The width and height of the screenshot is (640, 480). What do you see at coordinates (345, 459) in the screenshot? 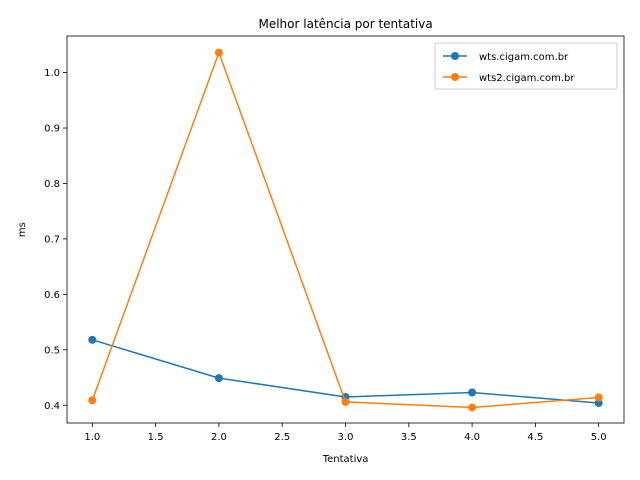
I see `x-axis-label: Tentativa` at bounding box center [345, 459].